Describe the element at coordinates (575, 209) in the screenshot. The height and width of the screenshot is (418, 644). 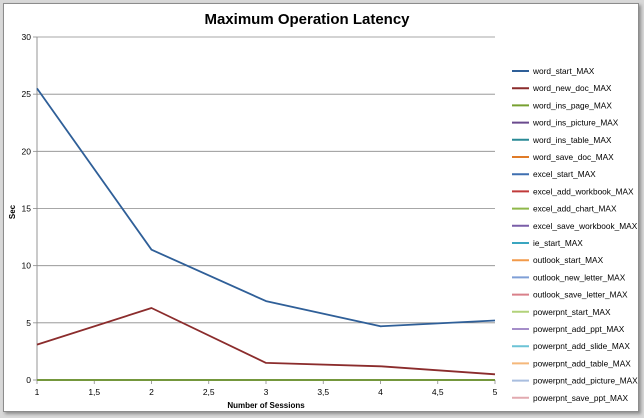
I see `legend-entry-label: excel_add_chart_MAX` at that location.